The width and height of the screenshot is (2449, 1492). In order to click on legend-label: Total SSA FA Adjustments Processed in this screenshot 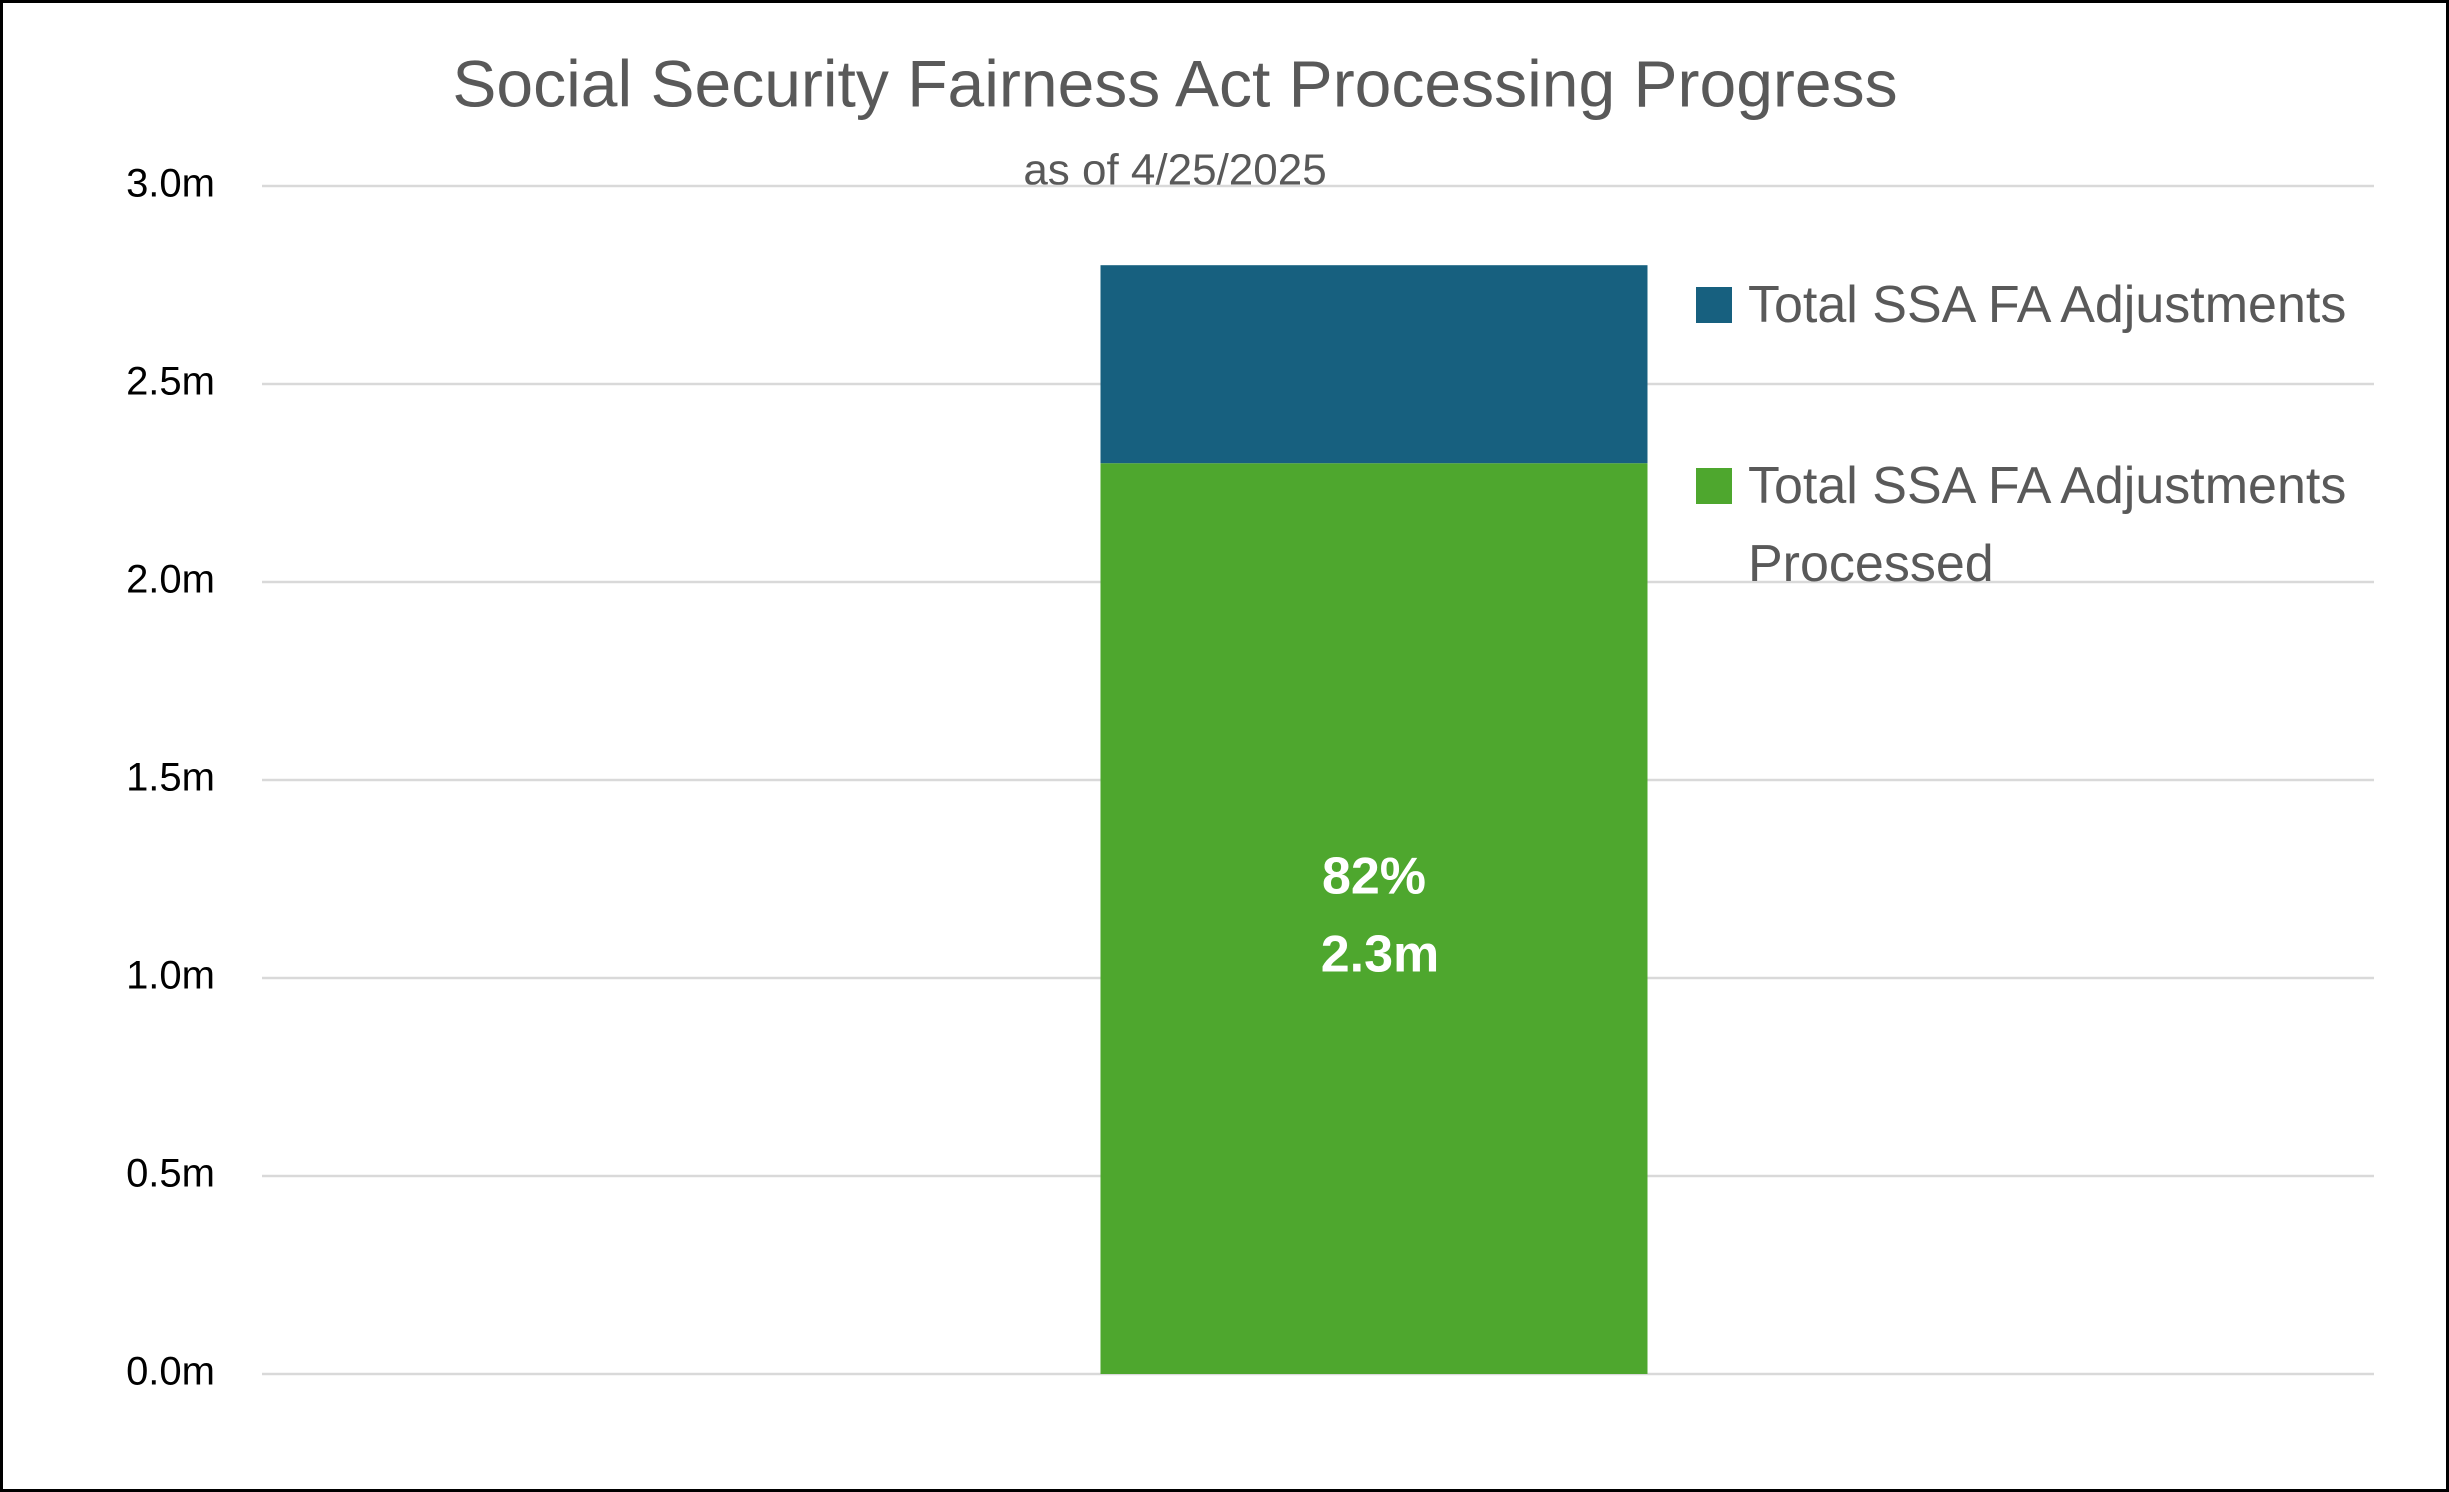, I will do `click(2047, 525)`.